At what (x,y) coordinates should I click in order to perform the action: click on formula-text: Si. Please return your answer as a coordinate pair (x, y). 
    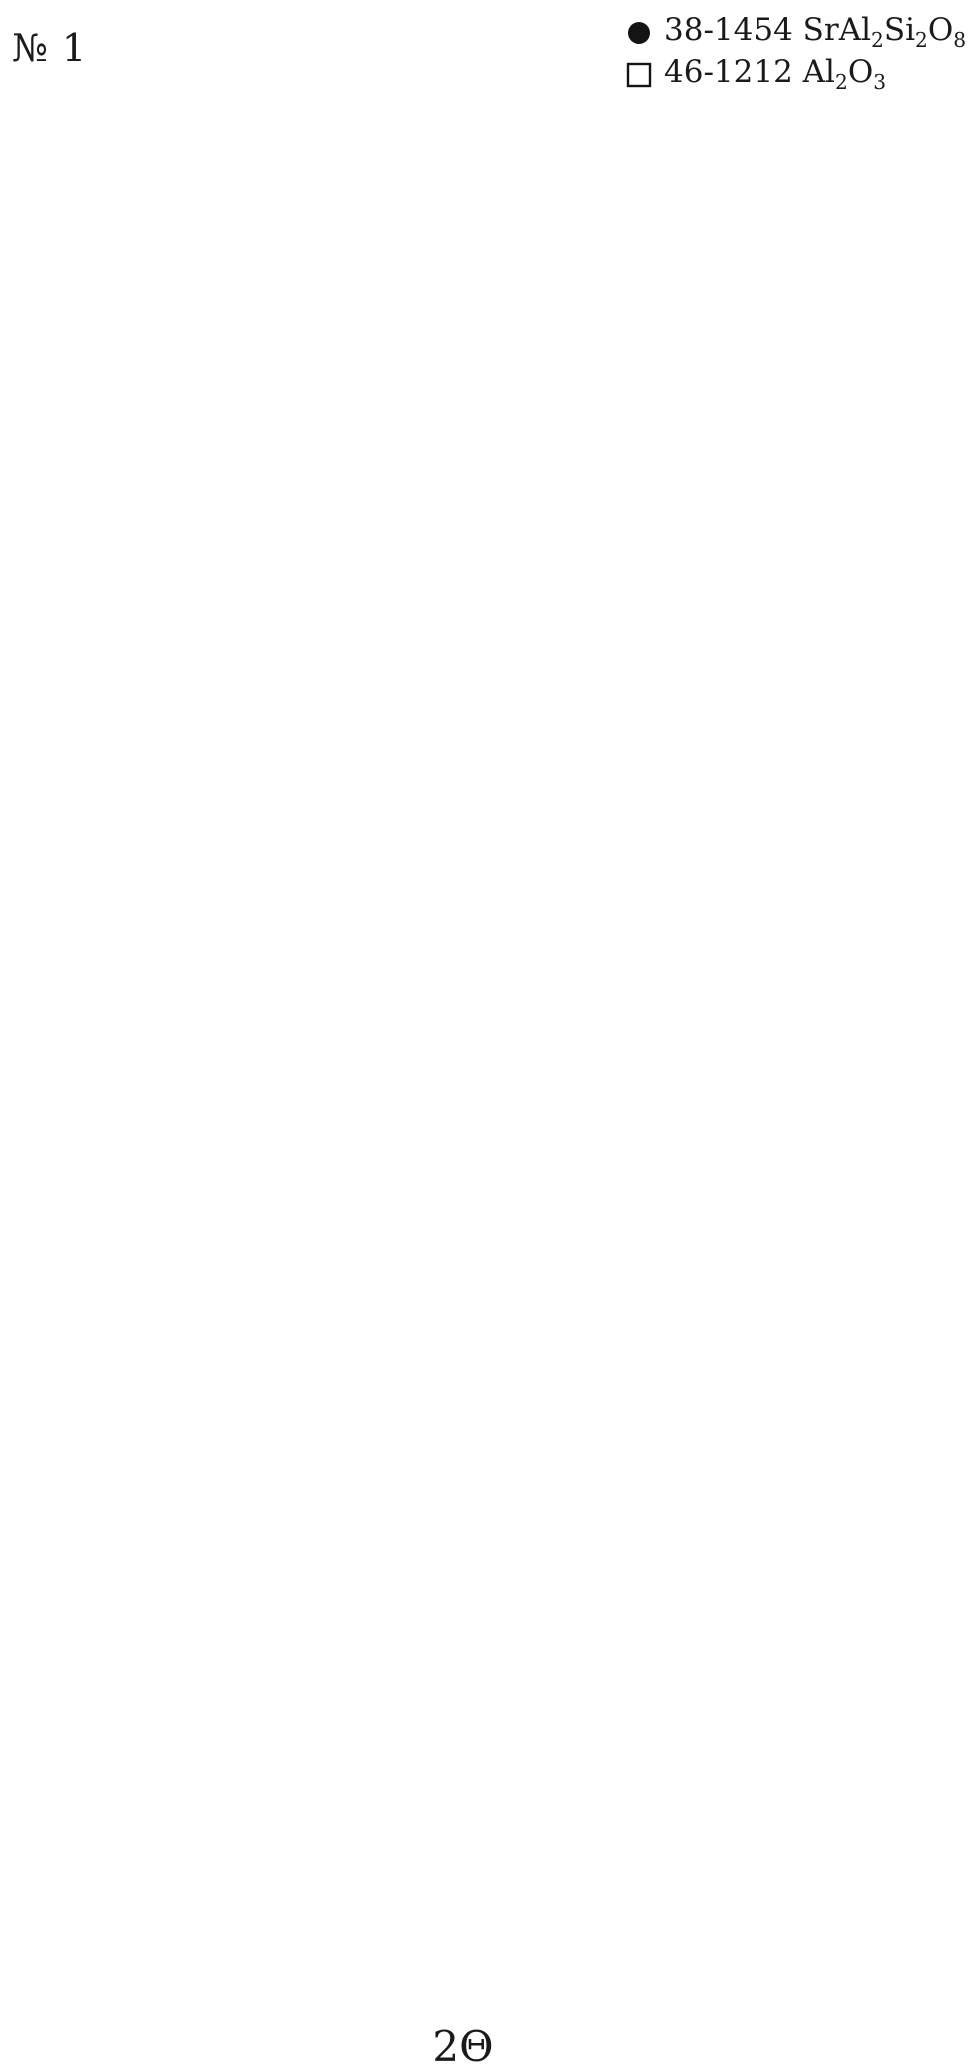
    Looking at the image, I should click on (899, 29).